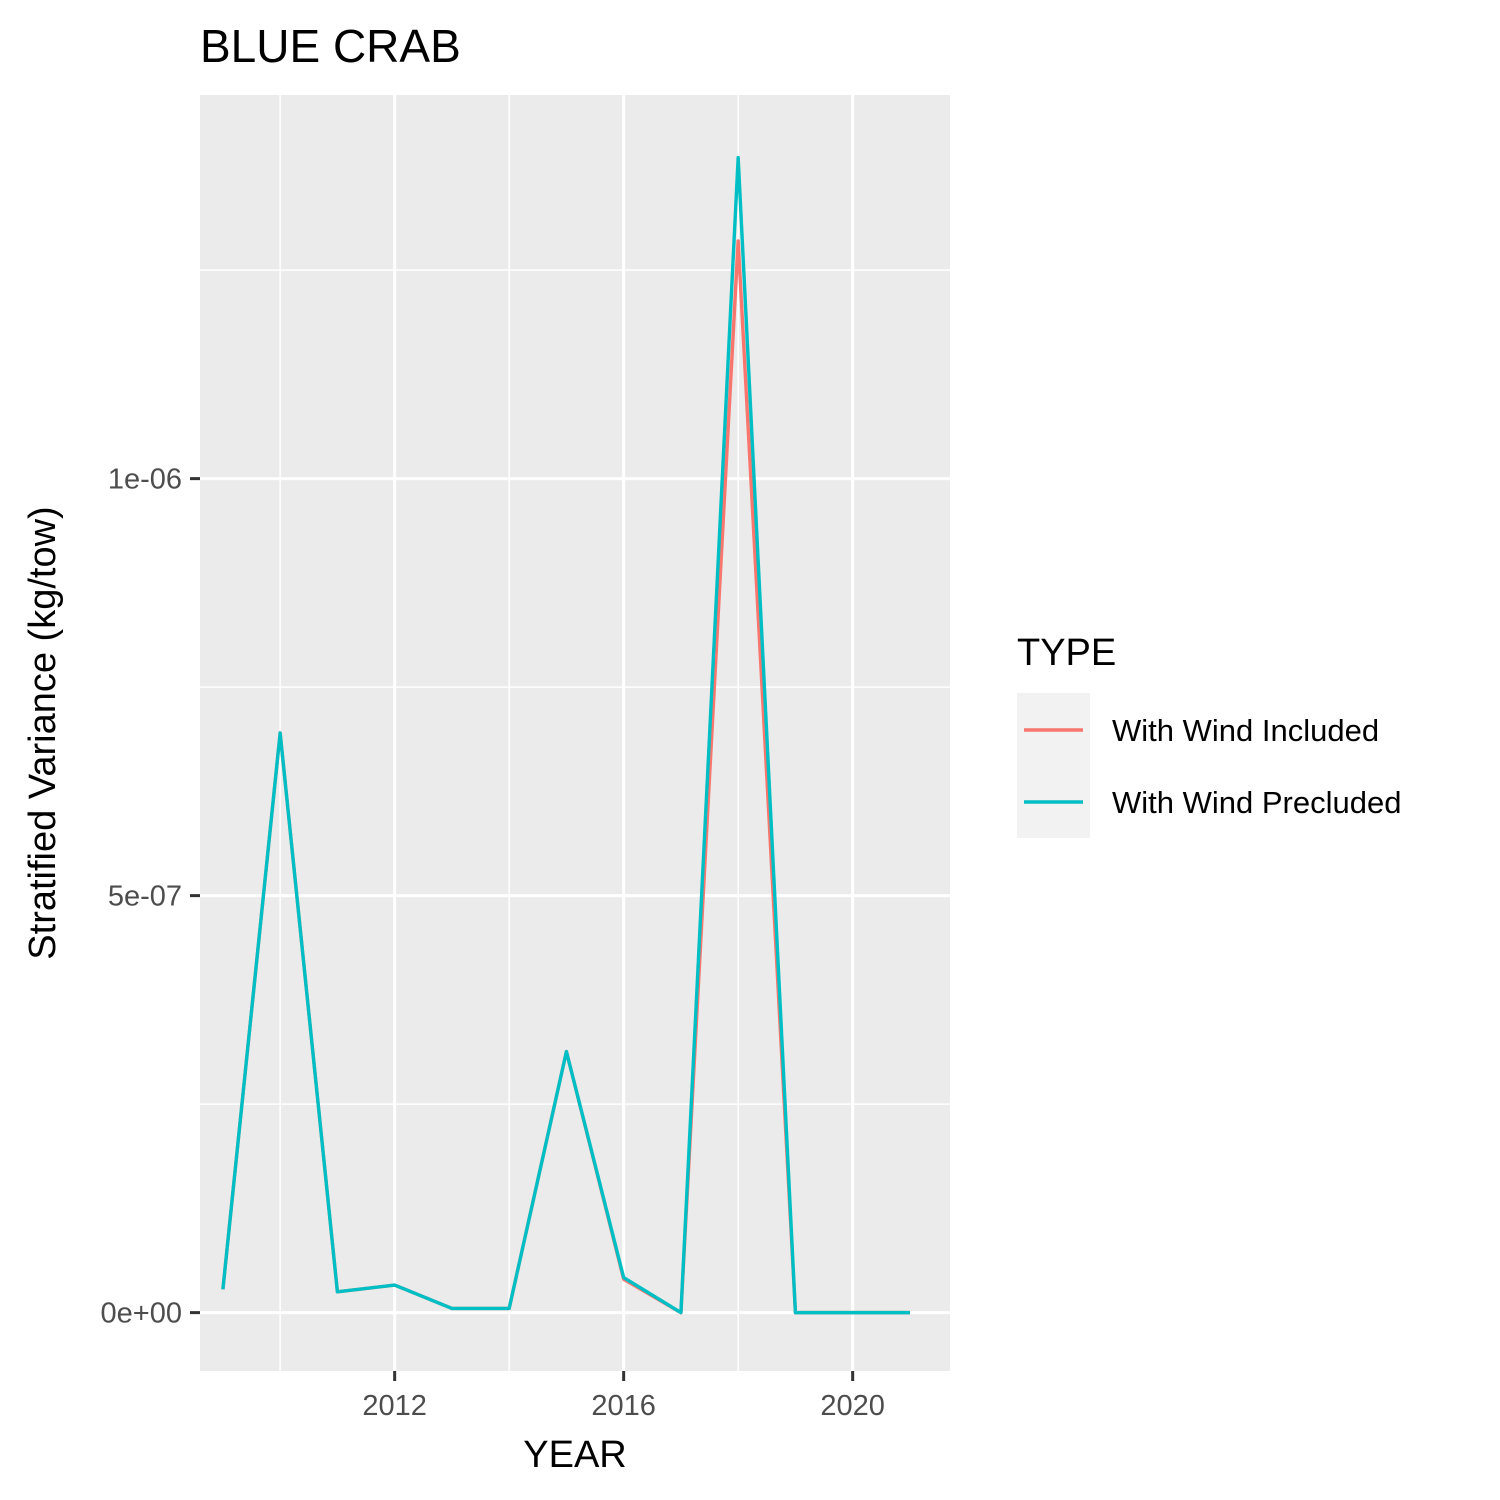  Describe the element at coordinates (330, 46) in the screenshot. I see `chart-title: BLUE CRAB` at that location.